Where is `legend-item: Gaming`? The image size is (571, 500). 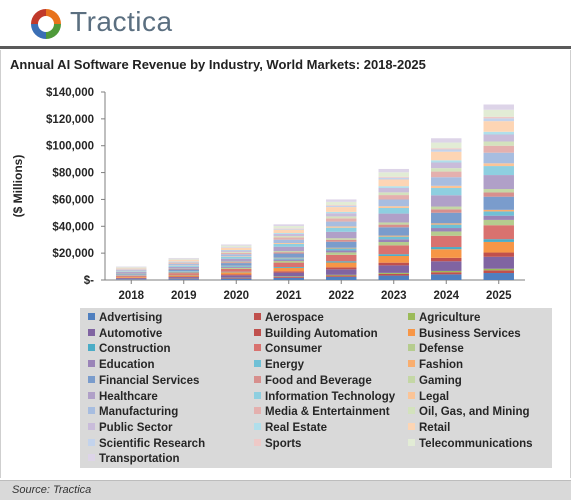
legend-item: Gaming is located at coordinates (435, 381).